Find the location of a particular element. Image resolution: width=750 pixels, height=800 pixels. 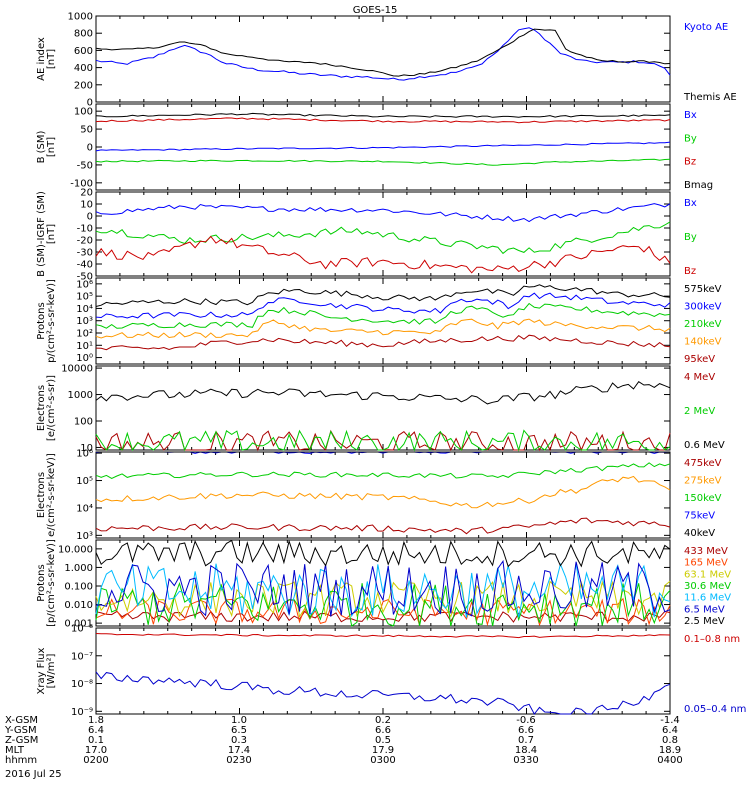

footer-value: 0.1 is located at coordinates (96, 740).